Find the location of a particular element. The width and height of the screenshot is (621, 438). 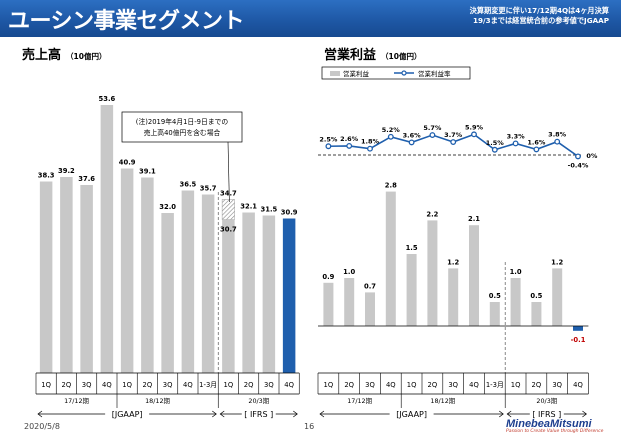

profit-ifrs-label: [ IFRS ] is located at coordinates (546, 414).